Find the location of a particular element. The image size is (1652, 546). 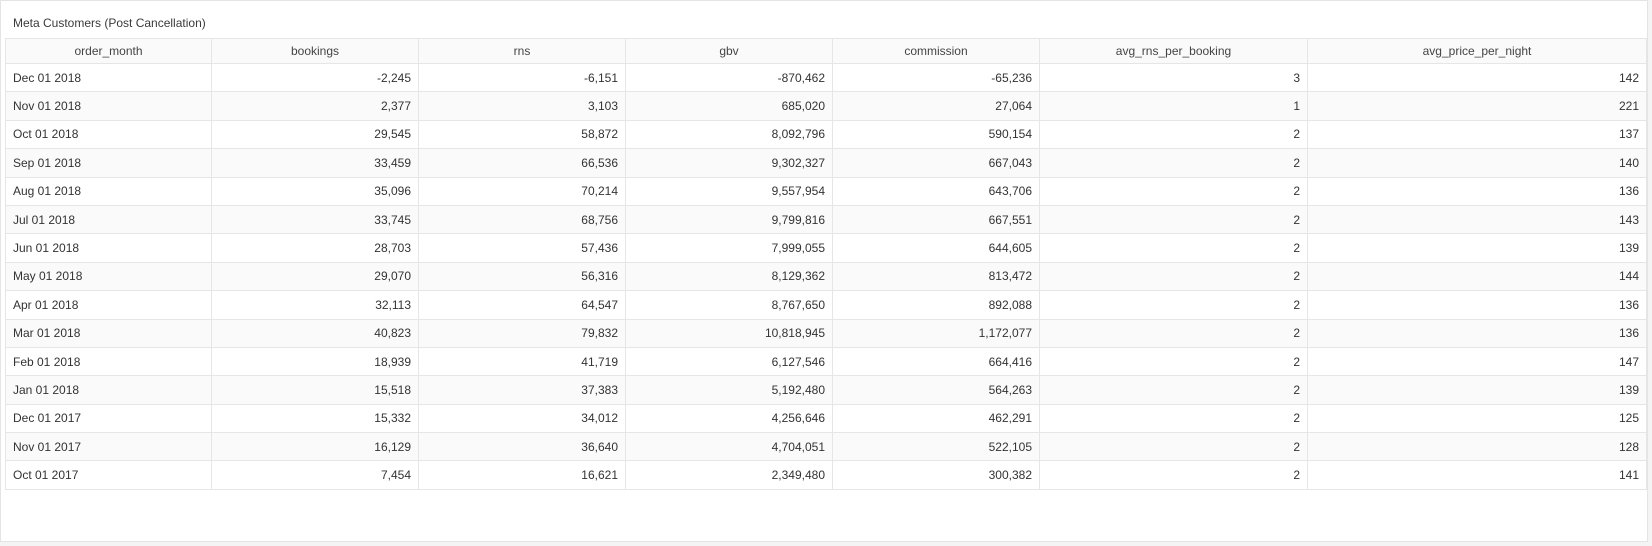

column-header-rns: rns is located at coordinates (522, 51).